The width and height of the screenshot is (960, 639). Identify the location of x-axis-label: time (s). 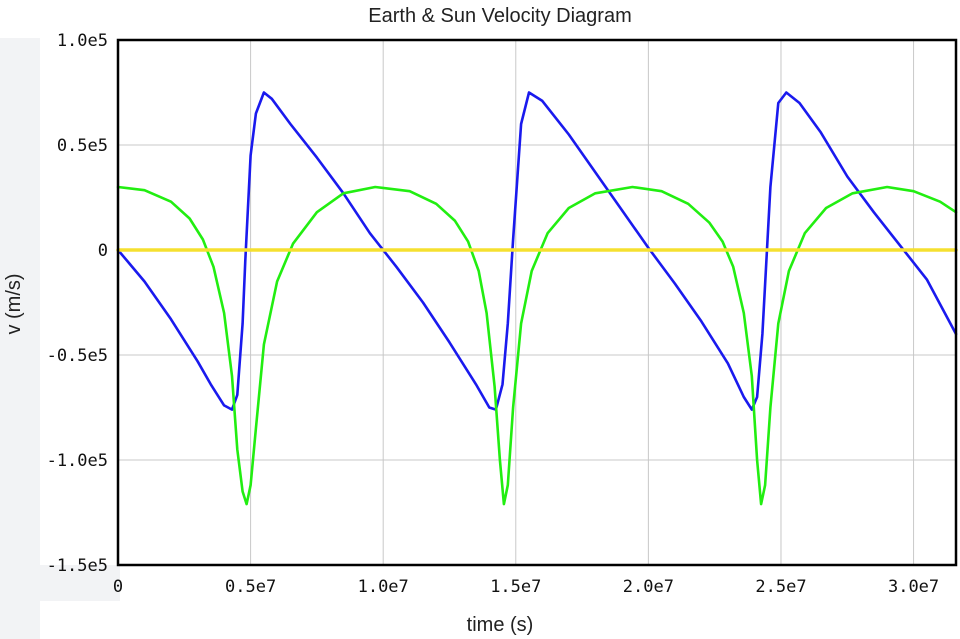
(500, 625).